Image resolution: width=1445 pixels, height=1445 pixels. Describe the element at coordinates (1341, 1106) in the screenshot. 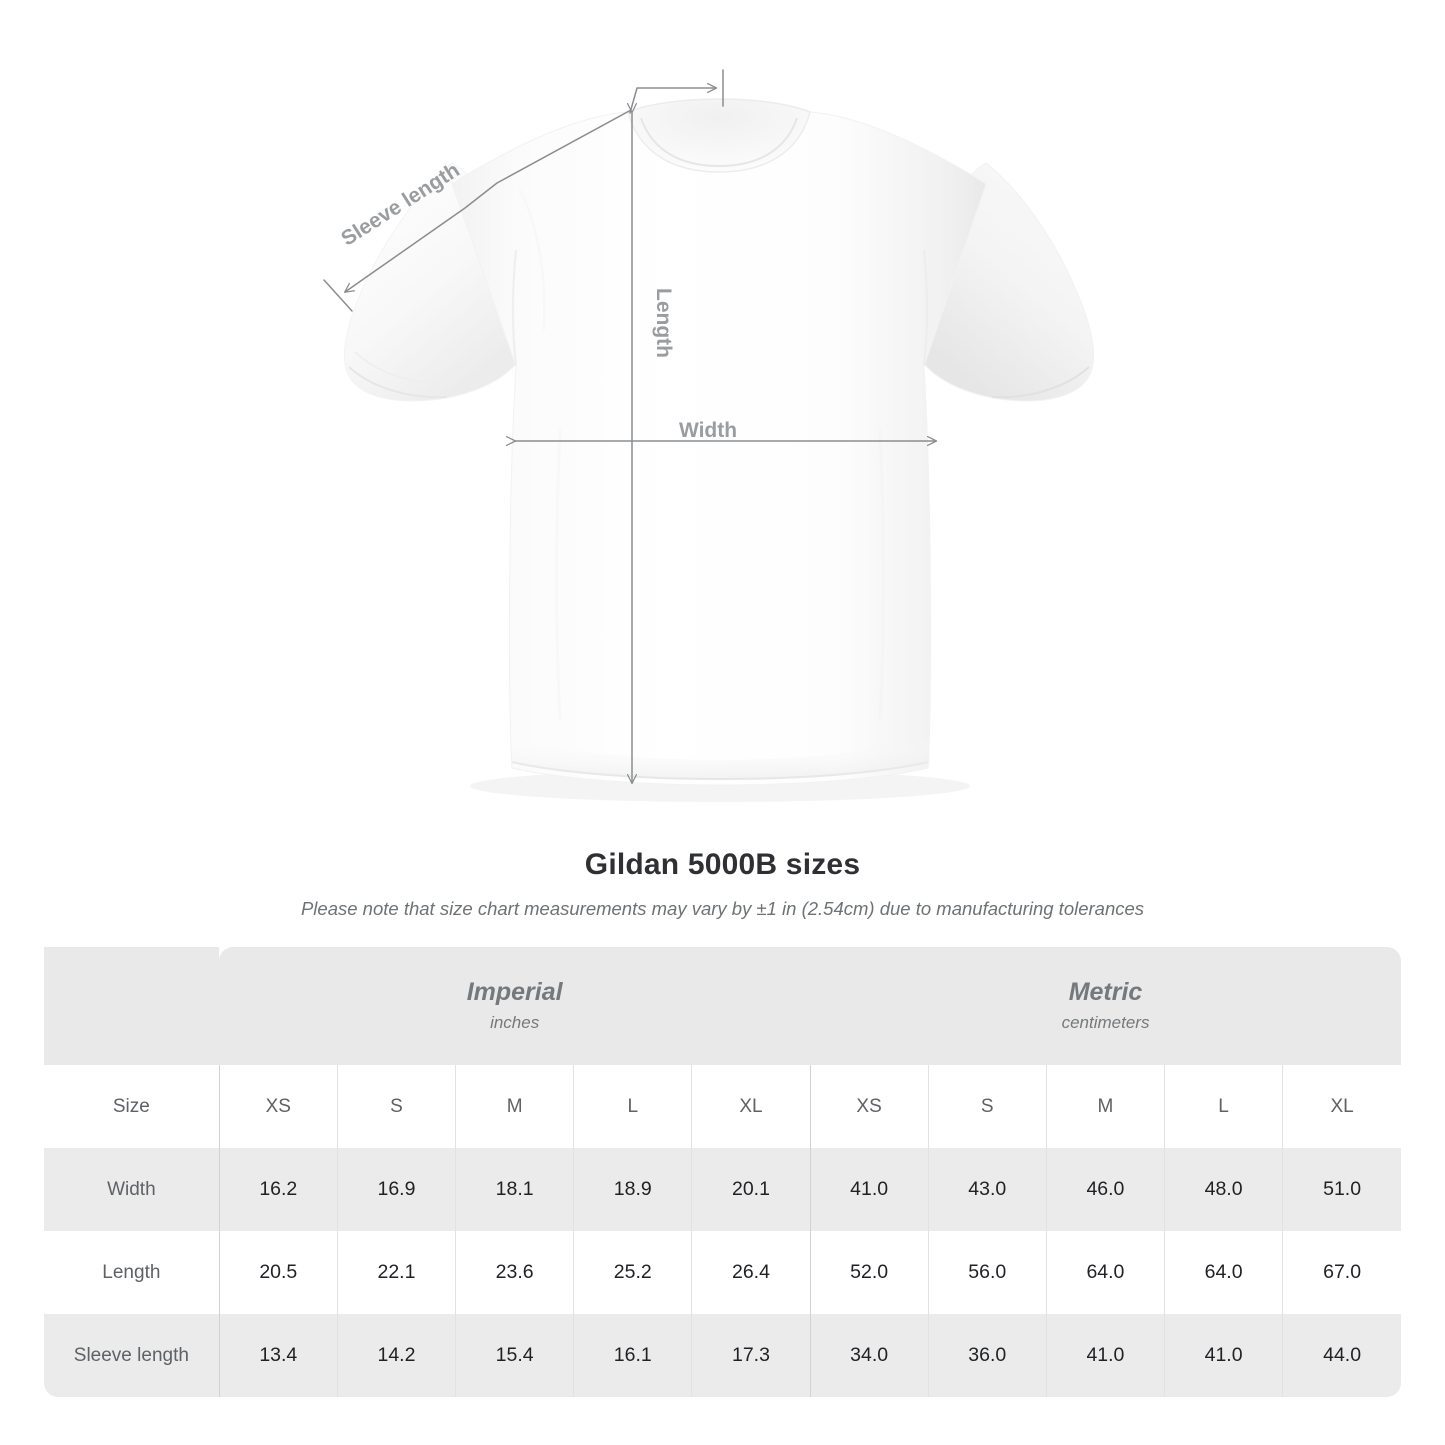

I see `size-header-metric-xl: XL` at that location.